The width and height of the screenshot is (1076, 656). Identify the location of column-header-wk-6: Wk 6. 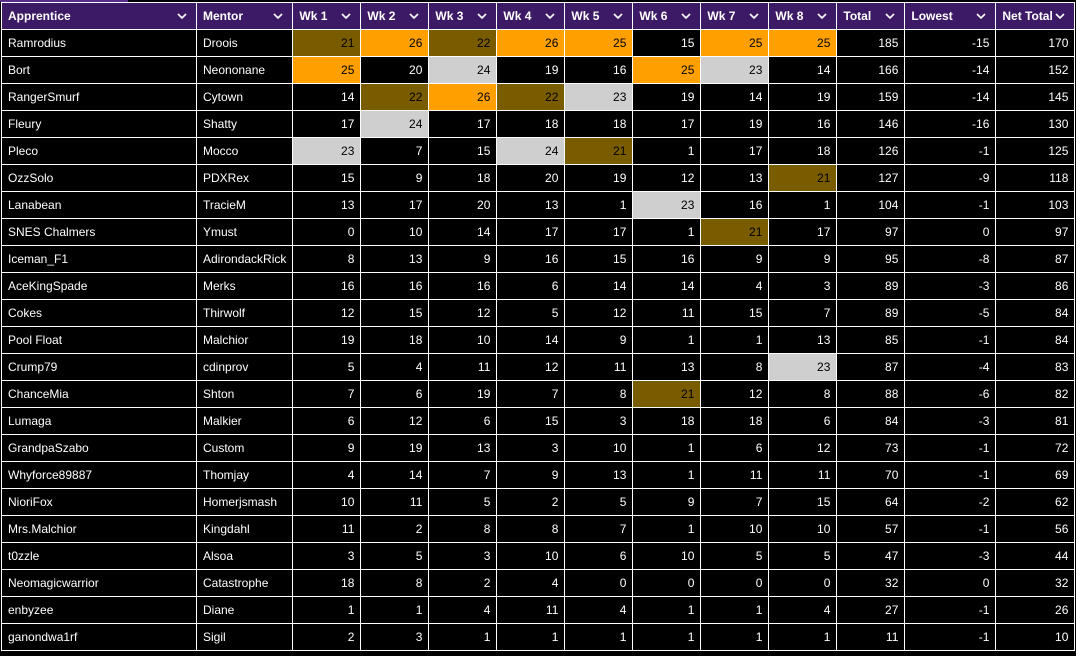
(667, 16).